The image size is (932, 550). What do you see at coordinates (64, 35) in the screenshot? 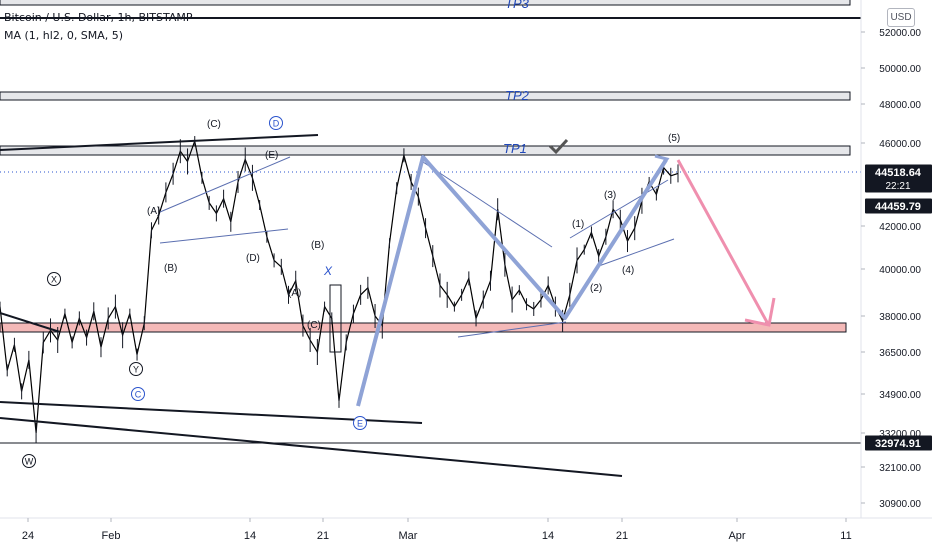
I see `ma-indicator-legend: MA (1, hl2, 0, SMA, 5)` at bounding box center [64, 35].